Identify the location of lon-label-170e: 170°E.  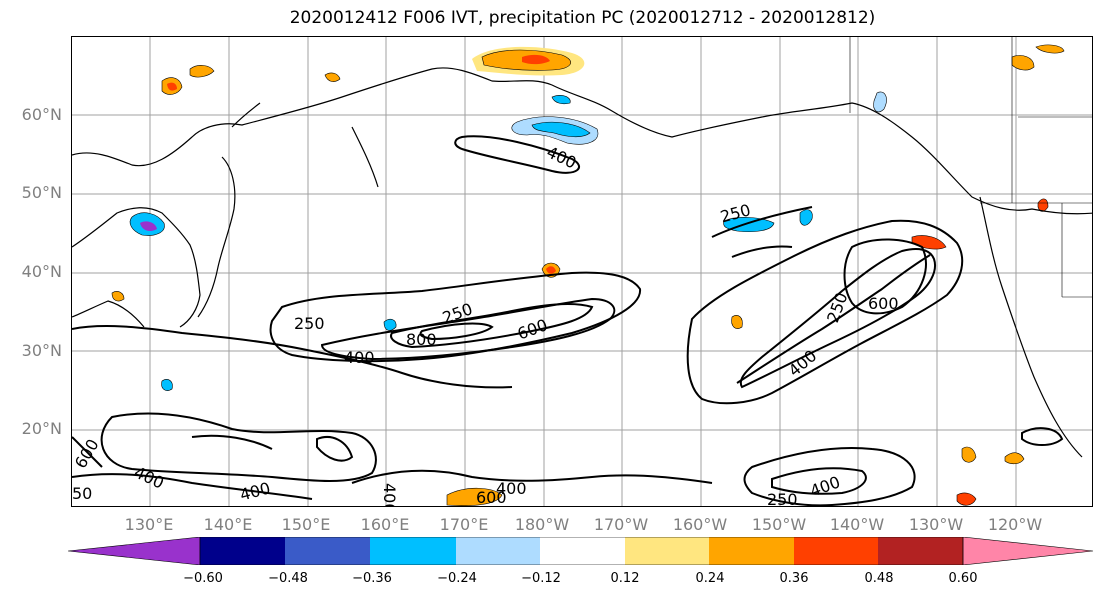
(464, 524).